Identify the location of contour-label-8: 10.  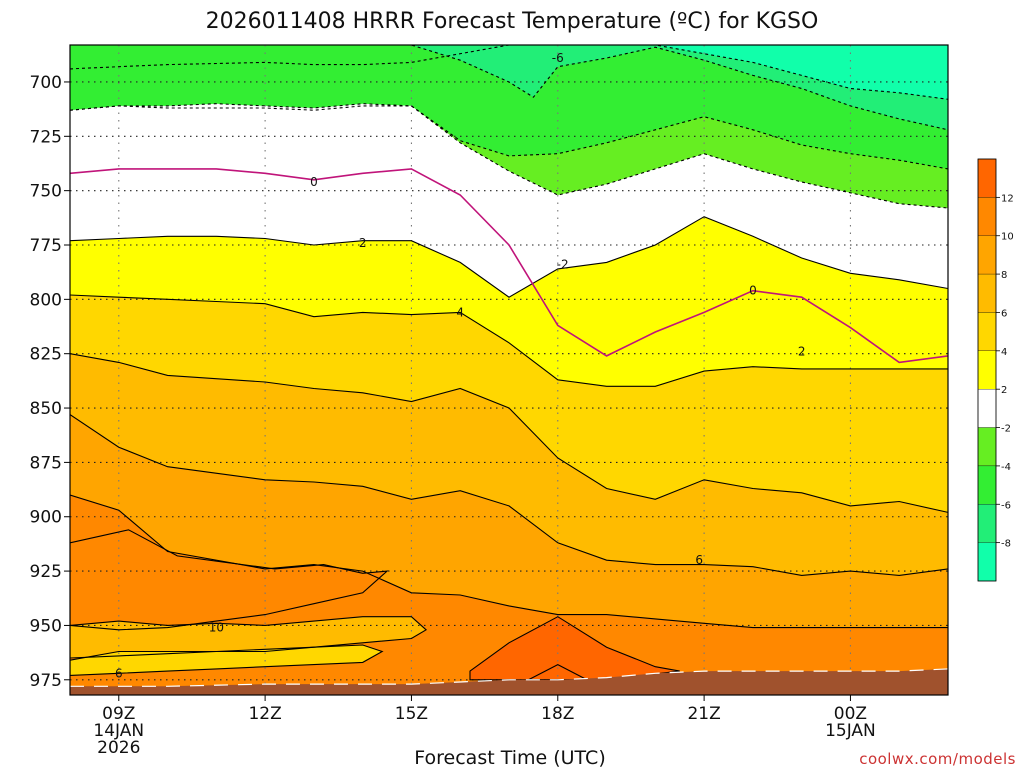
(216, 628).